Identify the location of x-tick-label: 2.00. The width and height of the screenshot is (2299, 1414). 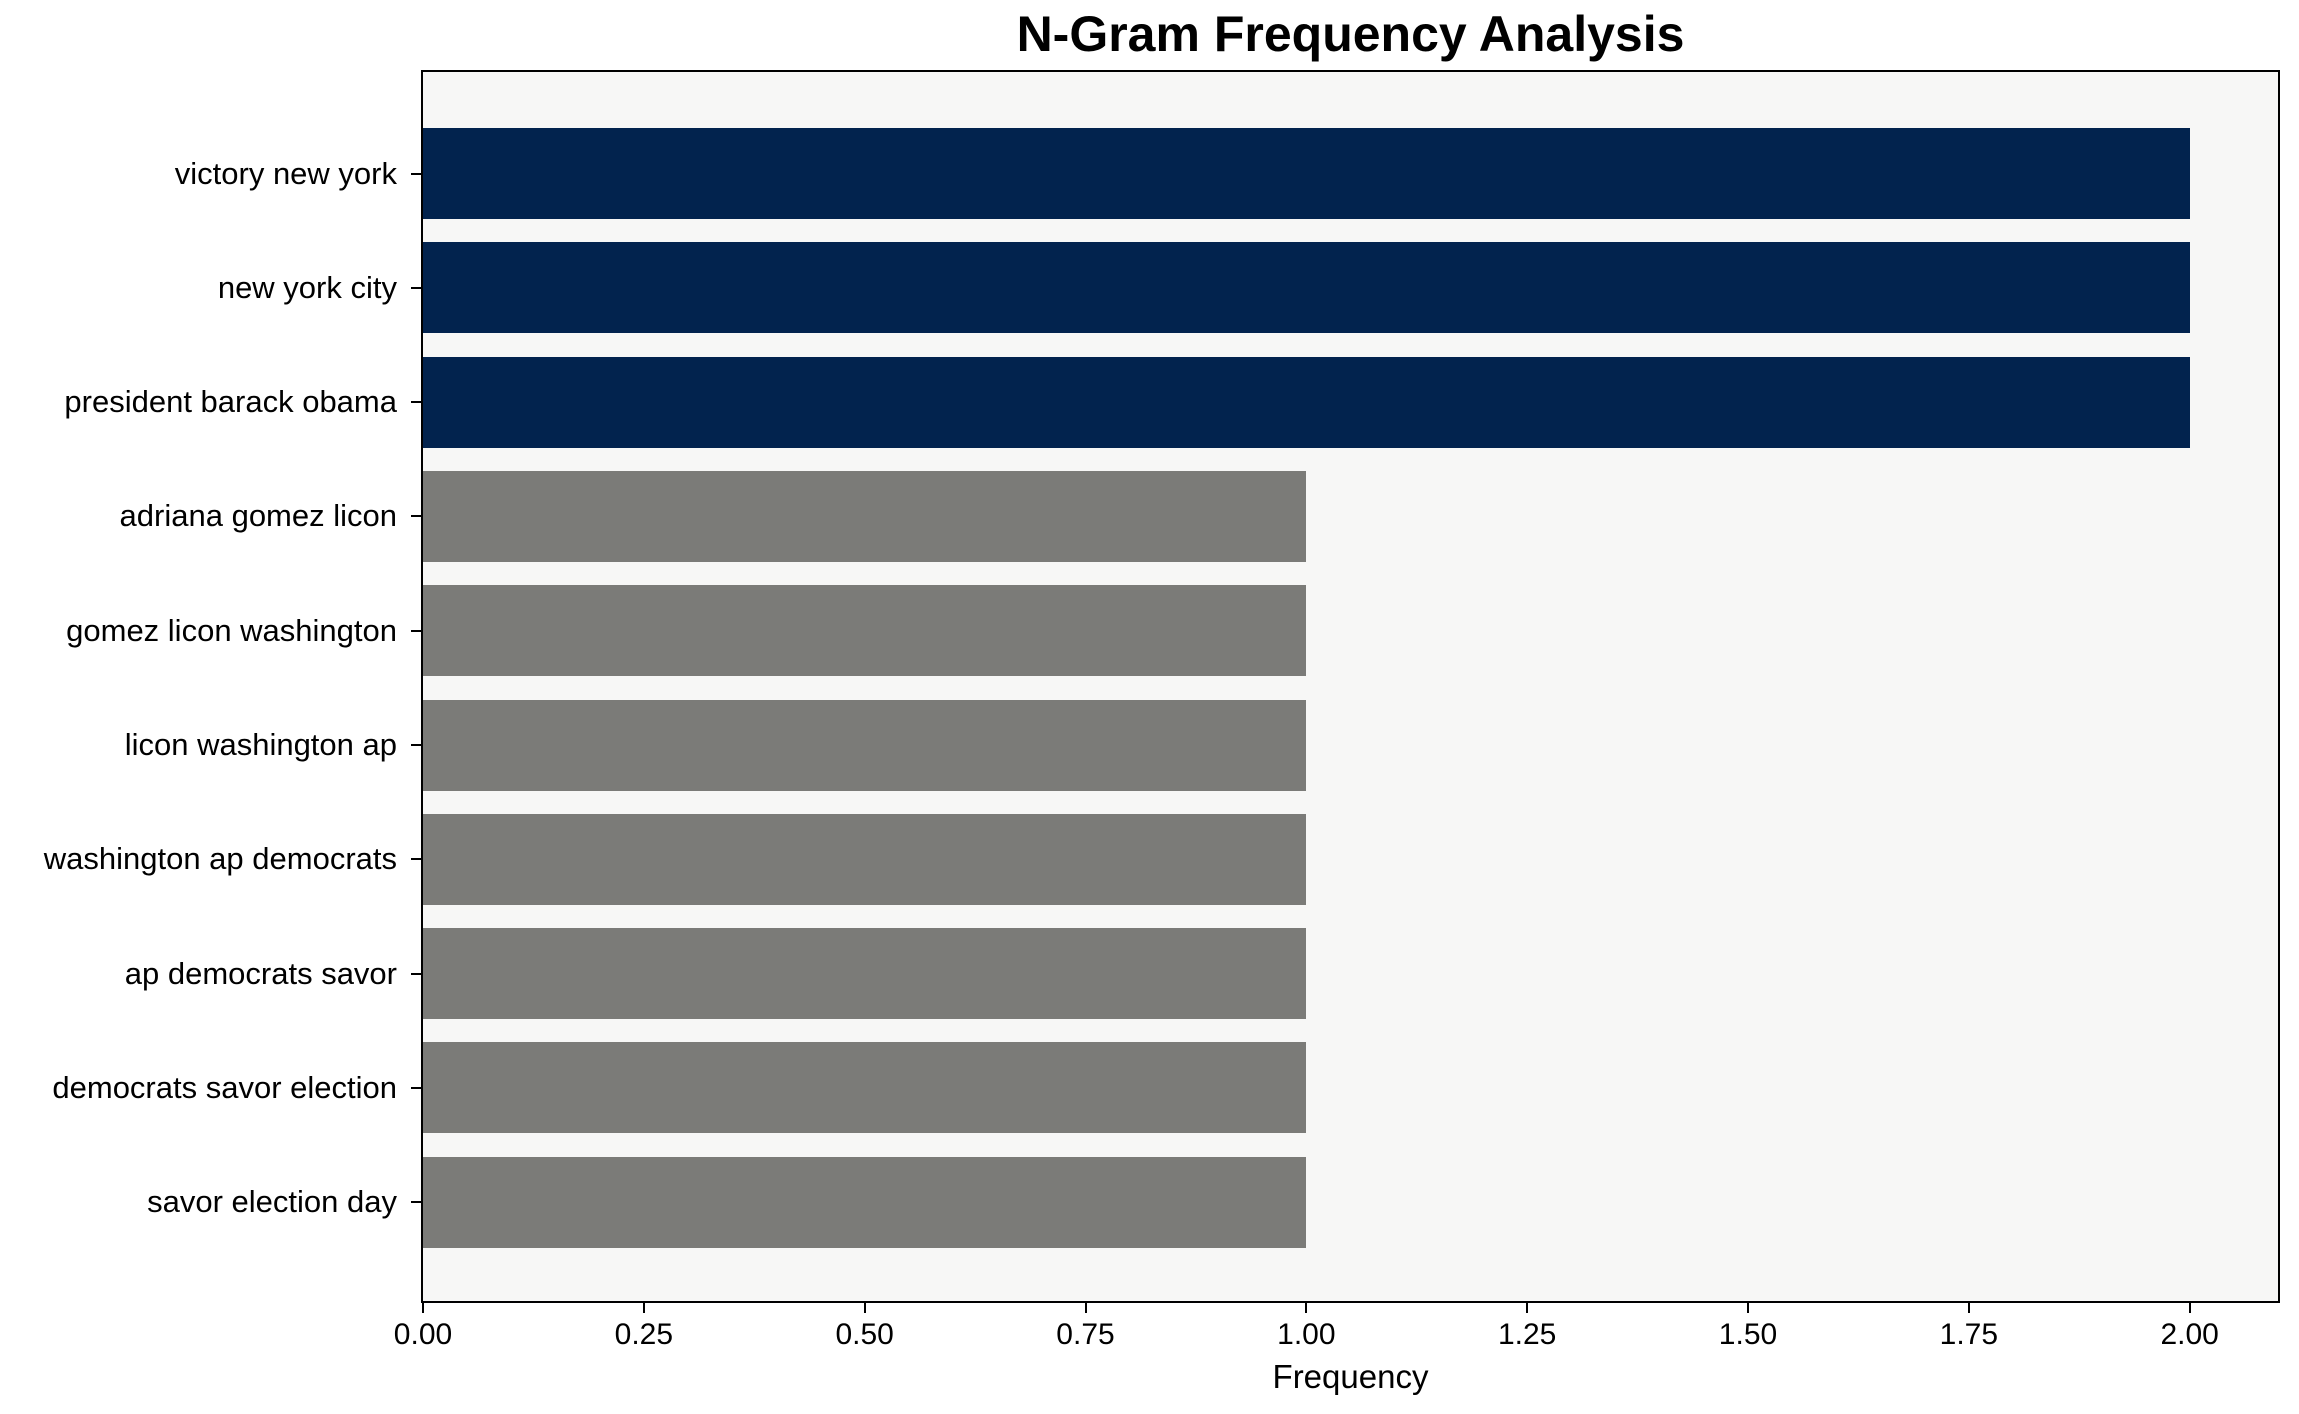
(2189, 1334).